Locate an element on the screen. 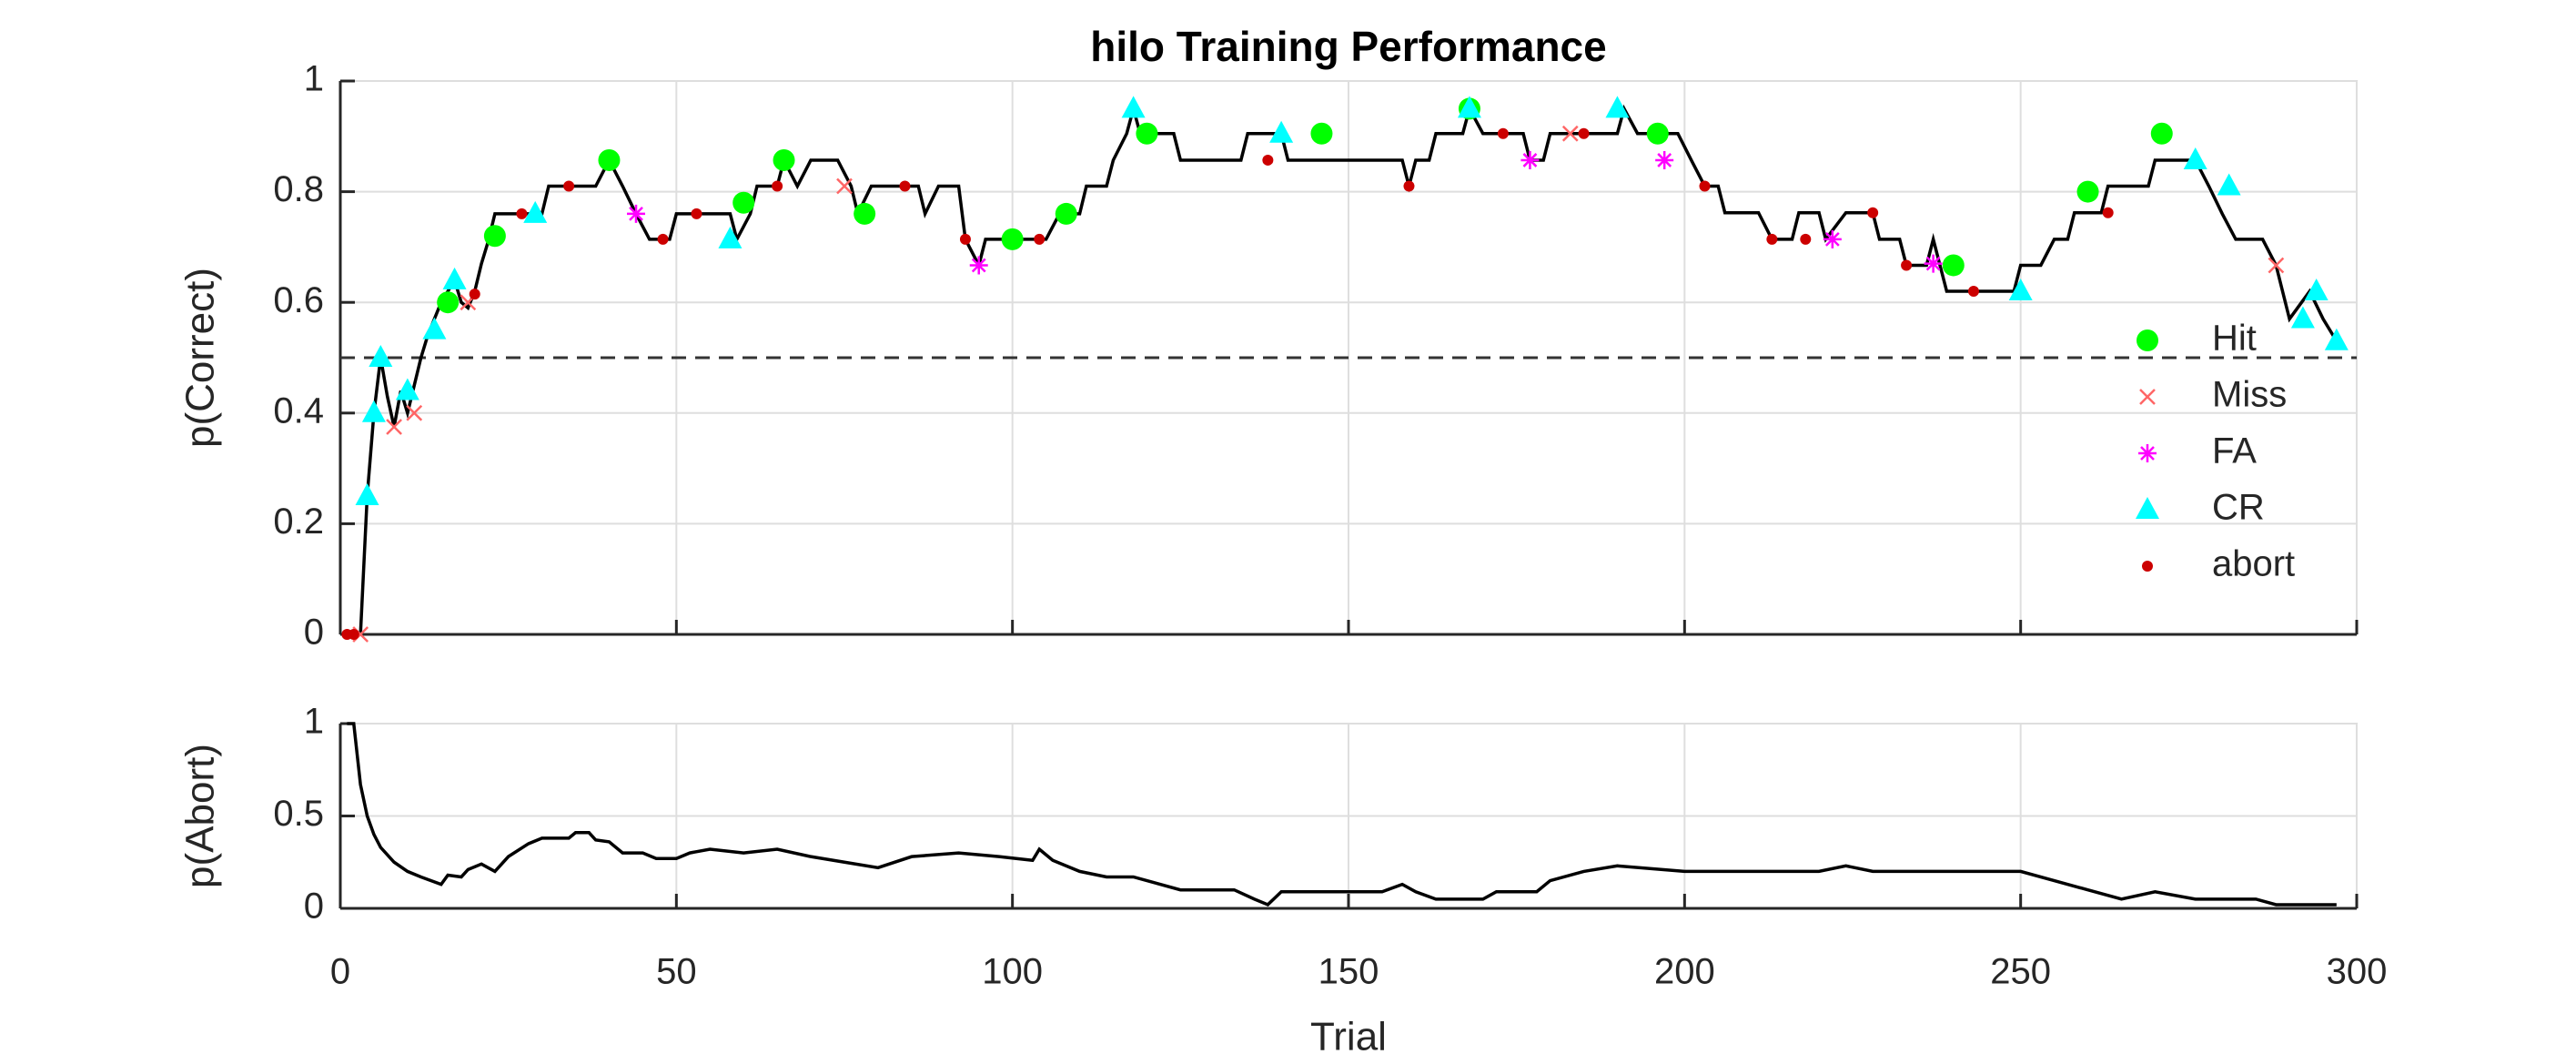 The width and height of the screenshot is (2576, 1064). x-axis-label: Trial is located at coordinates (1348, 1037).